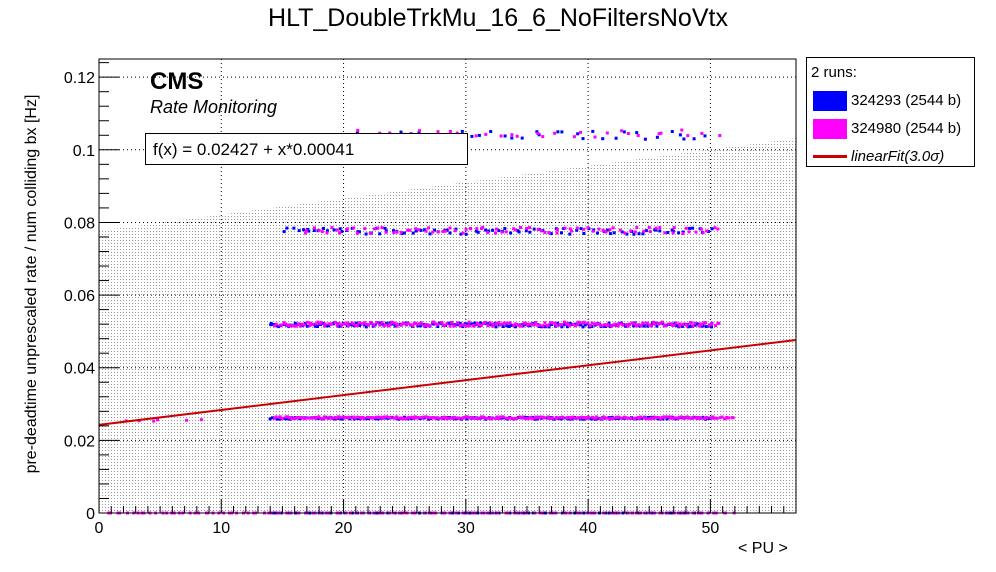 The height and width of the screenshot is (572, 996). I want to click on y-tick-label: 0.02, so click(79, 441).